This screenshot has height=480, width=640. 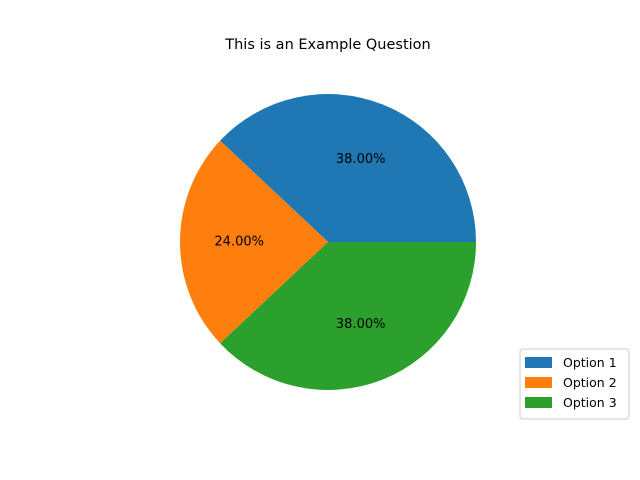 What do you see at coordinates (590, 362) in the screenshot?
I see `legend-label-1: Option 1` at bounding box center [590, 362].